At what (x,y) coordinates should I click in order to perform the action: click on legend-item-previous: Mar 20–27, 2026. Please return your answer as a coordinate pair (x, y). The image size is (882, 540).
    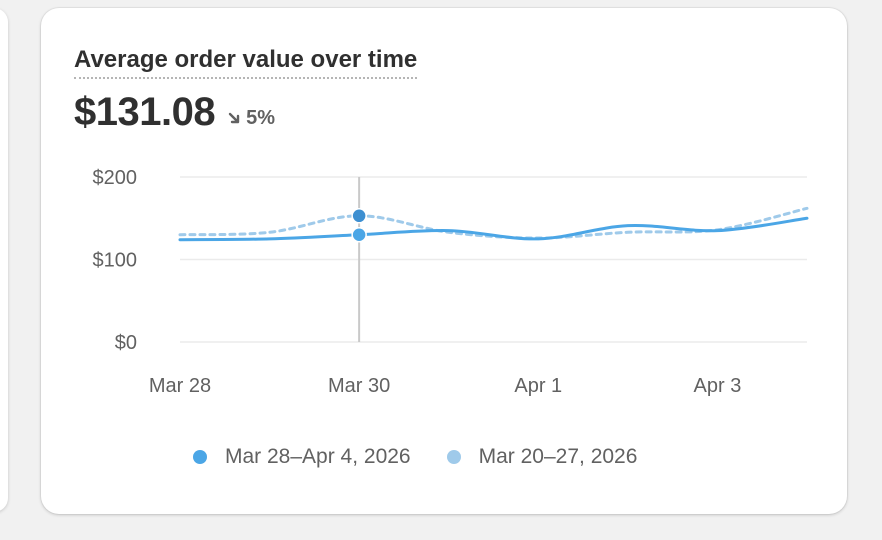
    Looking at the image, I should click on (542, 457).